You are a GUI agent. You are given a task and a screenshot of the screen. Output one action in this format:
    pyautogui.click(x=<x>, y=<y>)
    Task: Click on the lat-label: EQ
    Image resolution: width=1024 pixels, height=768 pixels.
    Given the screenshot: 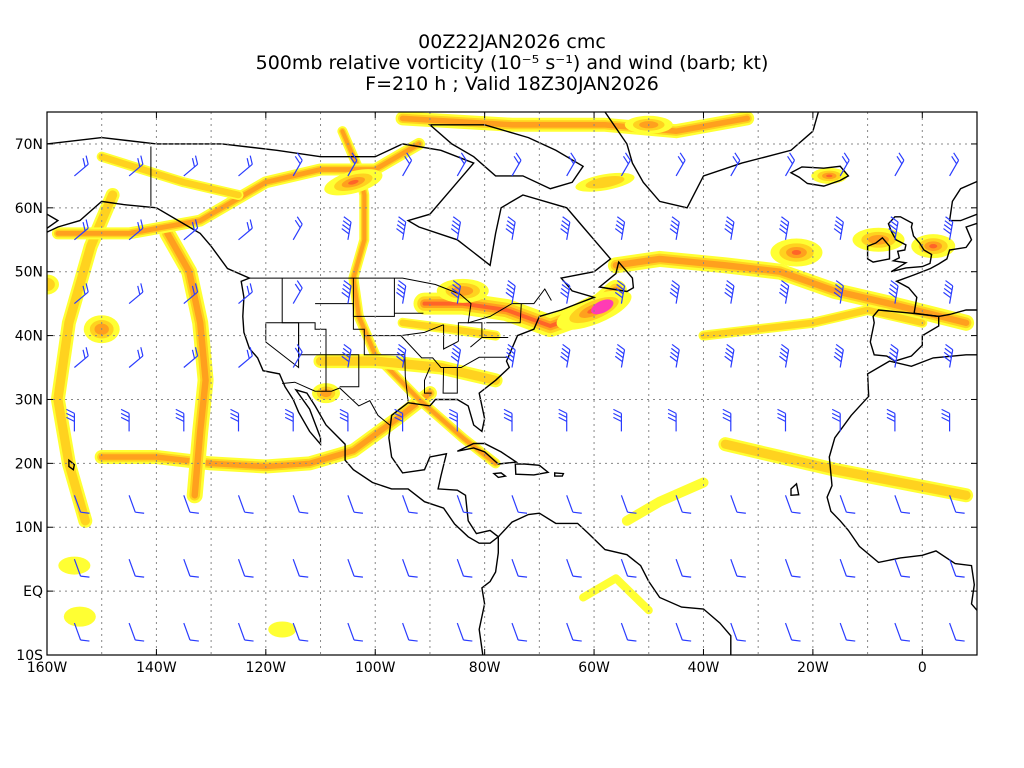 What is the action you would take?
    pyautogui.click(x=33, y=592)
    